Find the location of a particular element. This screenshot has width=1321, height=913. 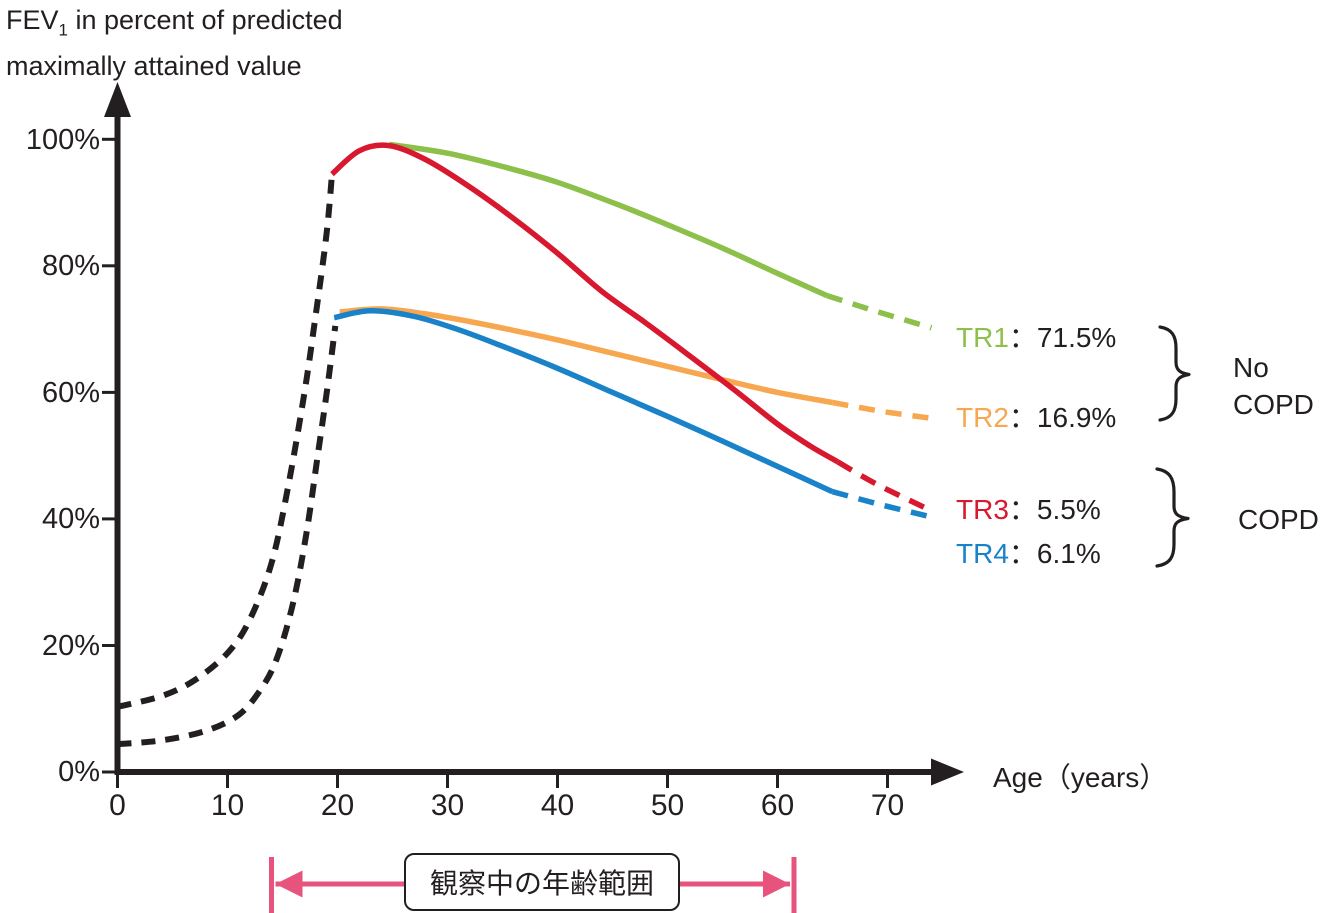

x-tick-label-50: 50 is located at coordinates (667, 805).